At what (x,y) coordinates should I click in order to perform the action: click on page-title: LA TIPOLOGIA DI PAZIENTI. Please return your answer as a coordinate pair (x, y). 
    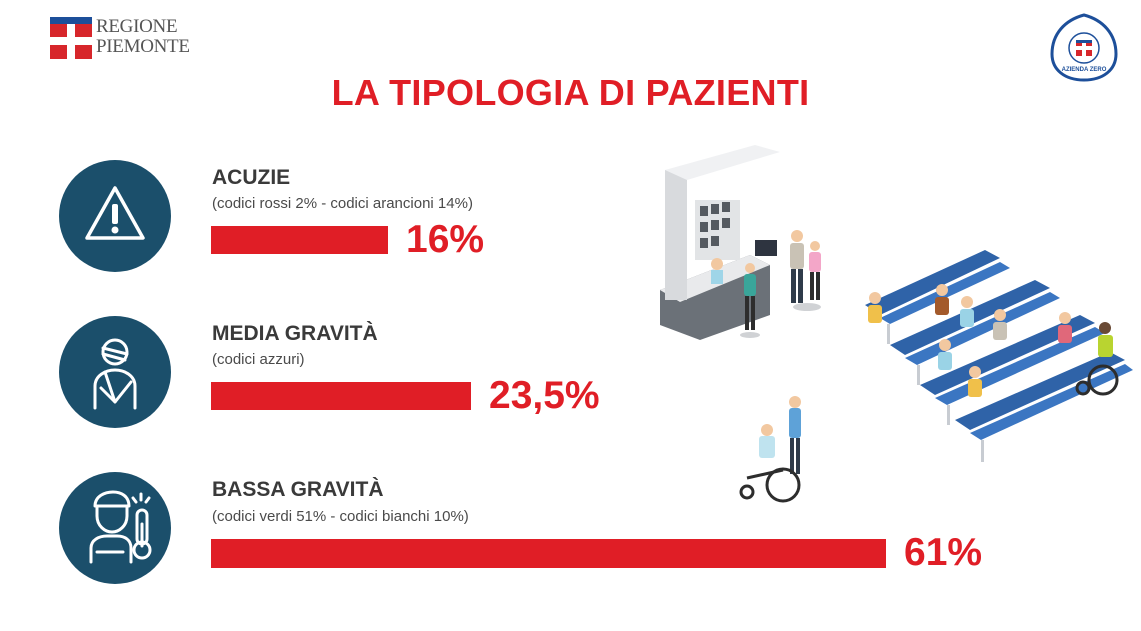
    Looking at the image, I should click on (570, 92).